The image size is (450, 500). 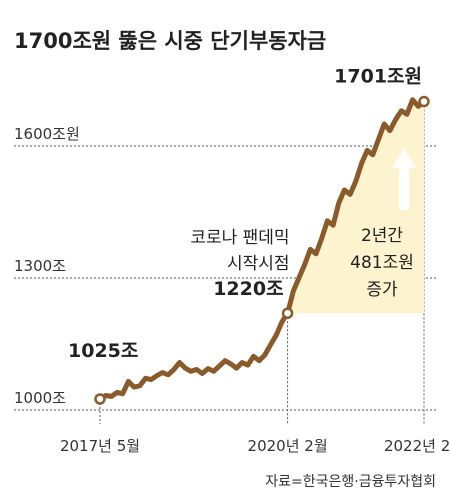 I want to click on y-tick-label: 1300조, so click(x=40, y=266).